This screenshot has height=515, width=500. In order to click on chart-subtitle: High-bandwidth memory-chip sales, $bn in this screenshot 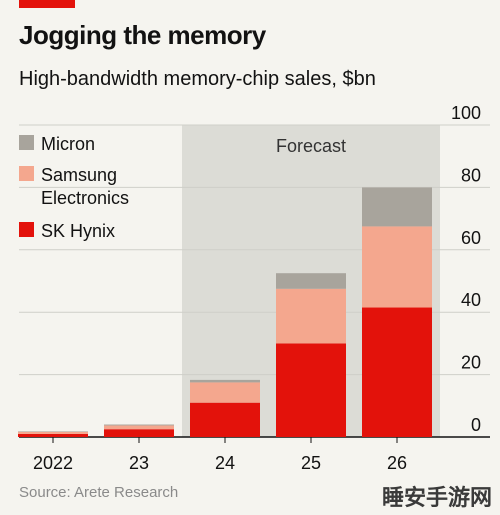, I will do `click(197, 79)`.